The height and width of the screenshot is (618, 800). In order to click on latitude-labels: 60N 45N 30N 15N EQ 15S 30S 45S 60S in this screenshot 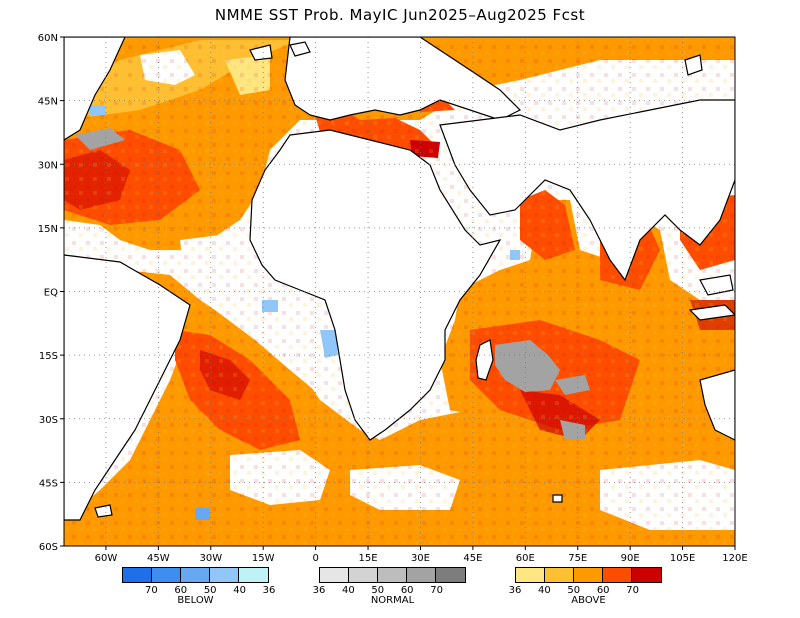, I will do `click(51, 293)`.